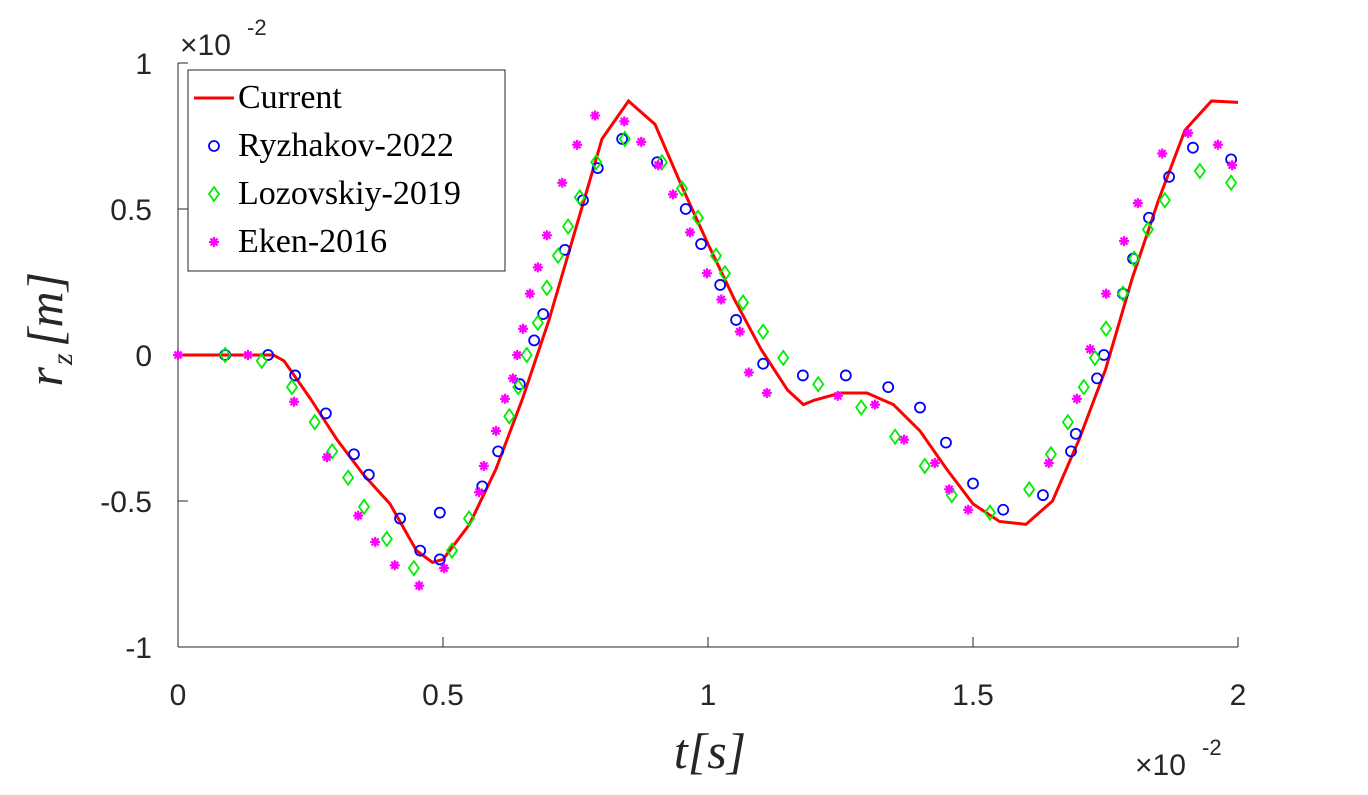  What do you see at coordinates (708, 695) in the screenshot?
I see `x-tick-label: 1` at bounding box center [708, 695].